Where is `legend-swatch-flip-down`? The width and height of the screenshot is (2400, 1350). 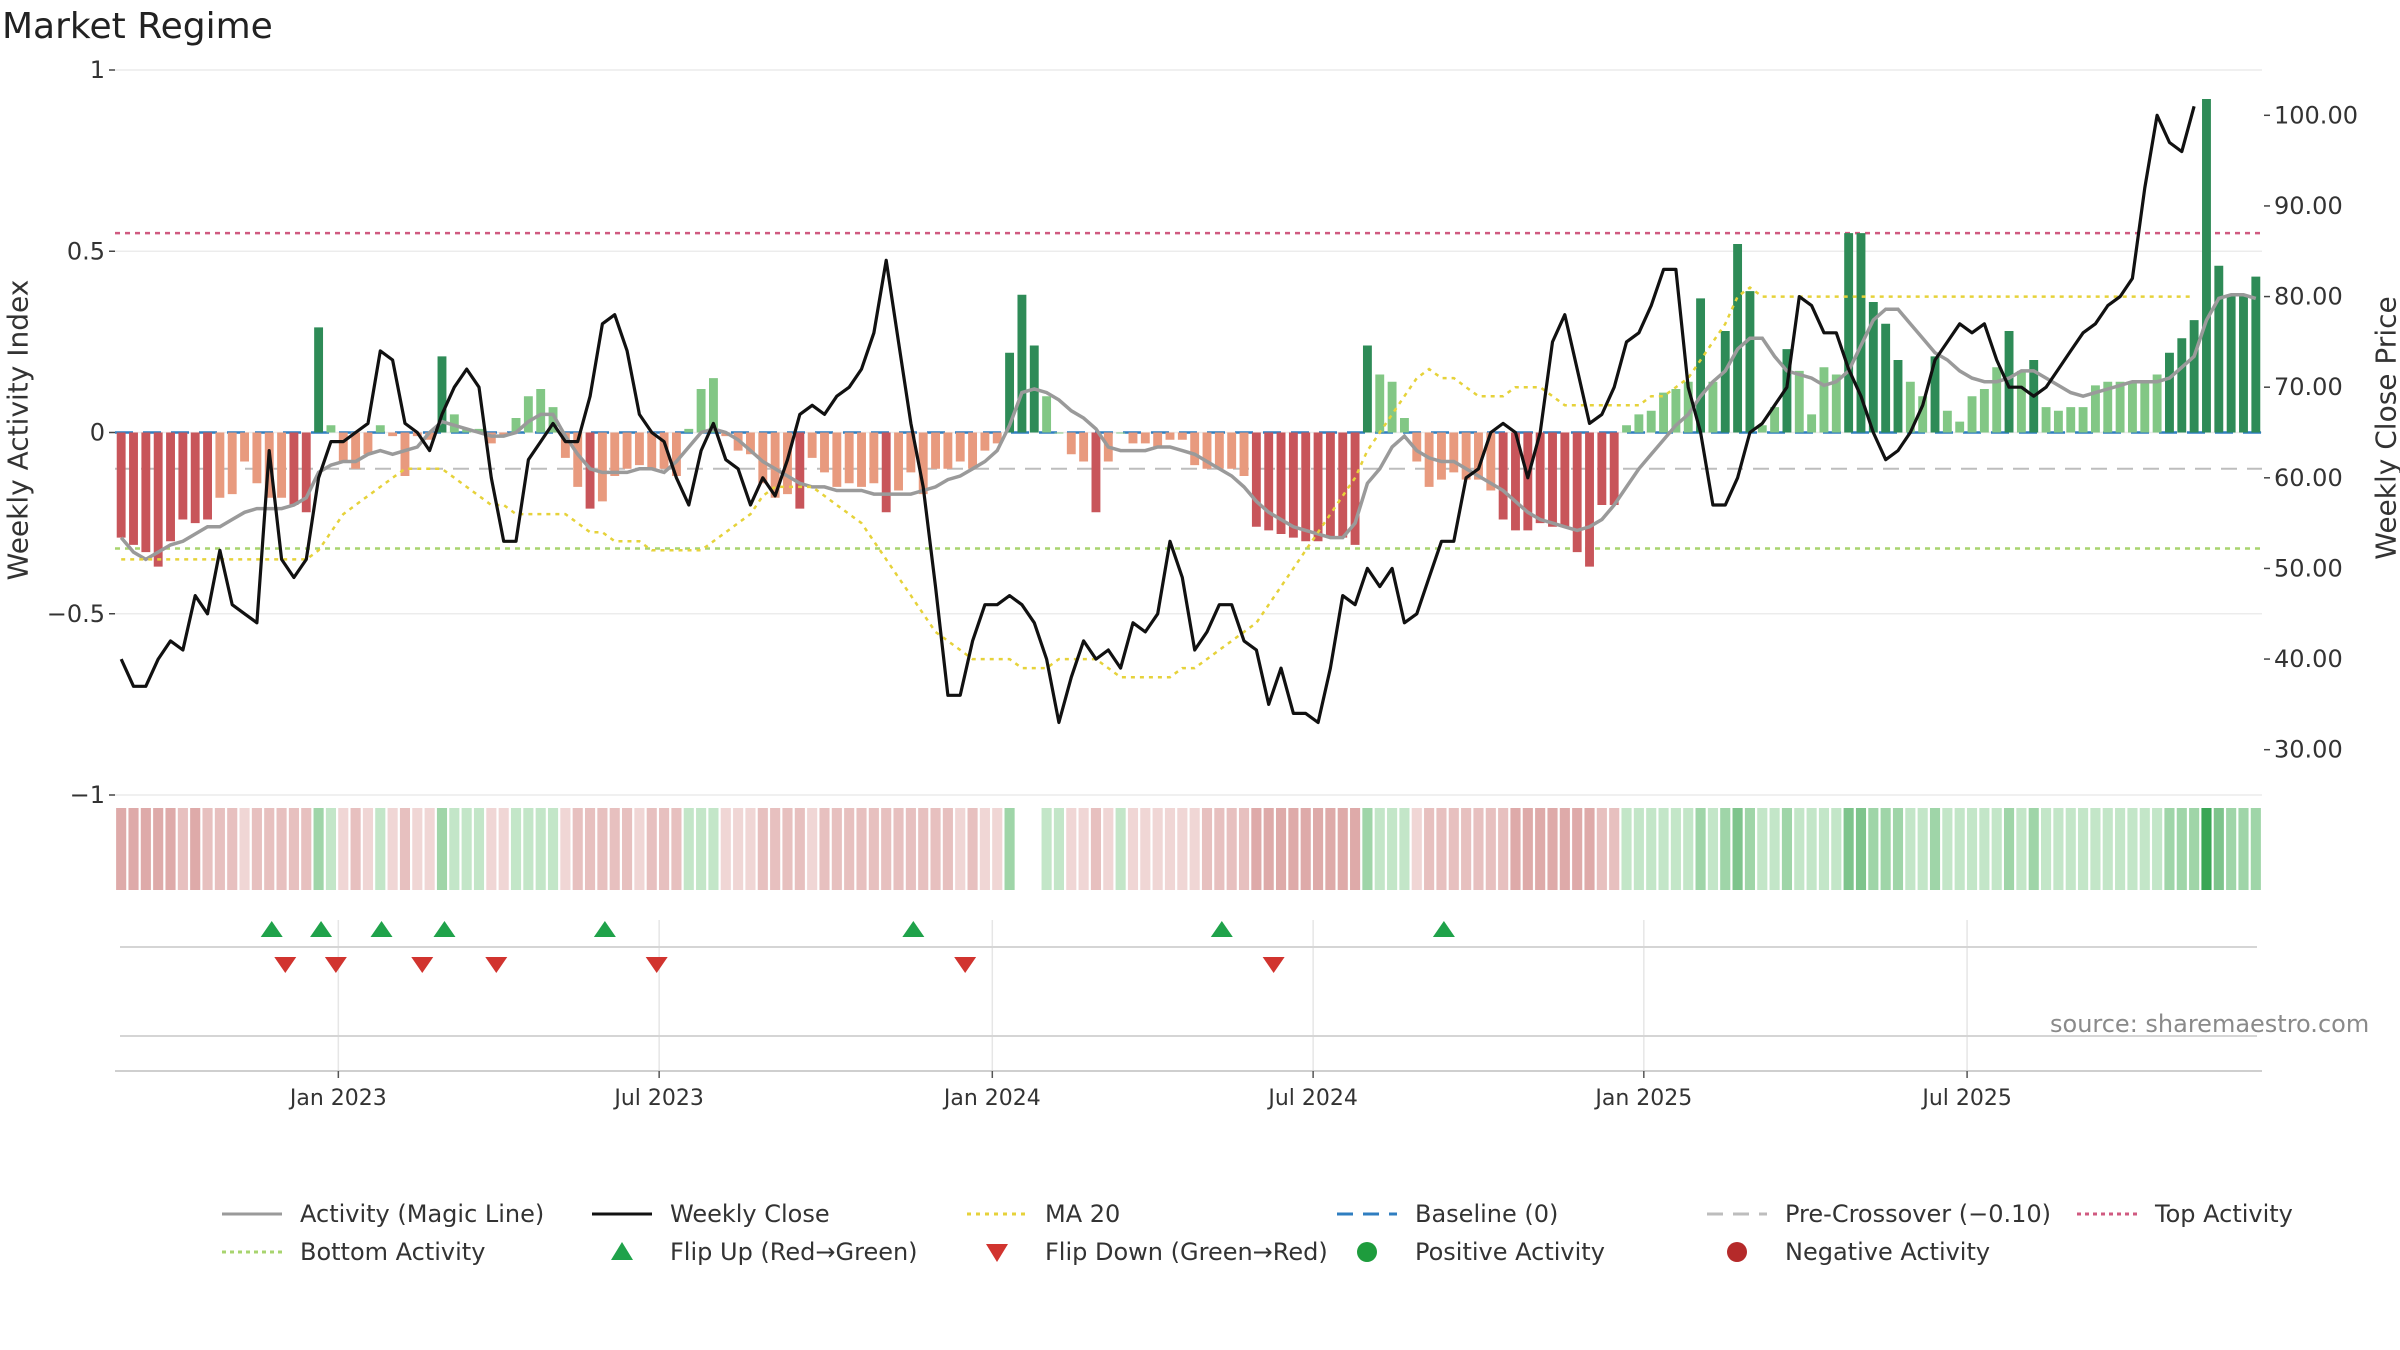
legend-swatch-flip-down is located at coordinates (997, 1253).